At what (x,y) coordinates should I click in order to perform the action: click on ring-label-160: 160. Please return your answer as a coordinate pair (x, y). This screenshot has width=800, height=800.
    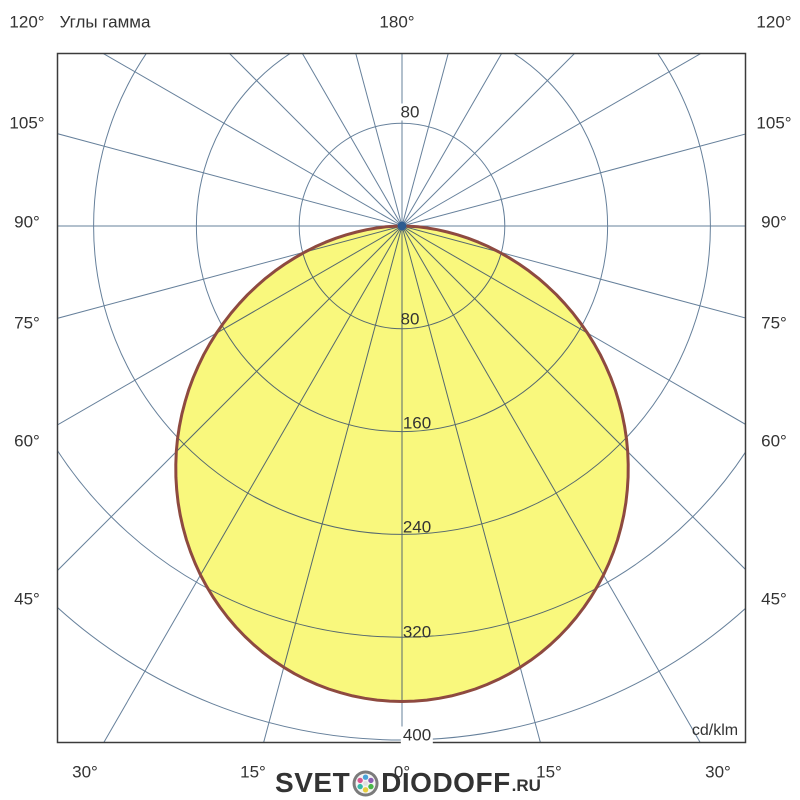
    Looking at the image, I should click on (417, 423).